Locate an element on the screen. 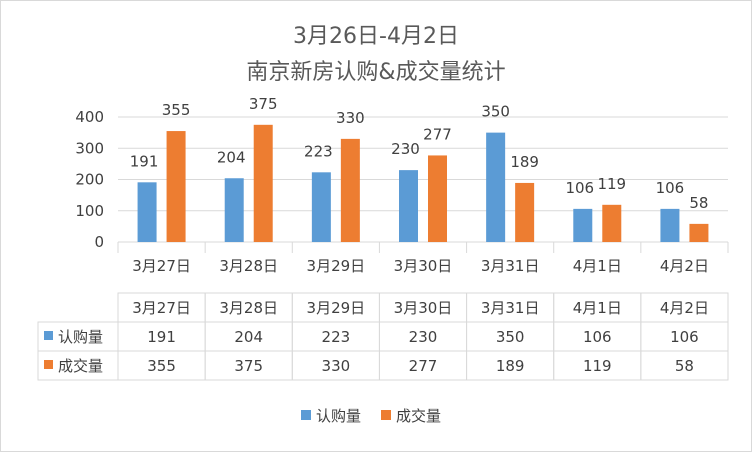  table-value: 375 is located at coordinates (248, 366).